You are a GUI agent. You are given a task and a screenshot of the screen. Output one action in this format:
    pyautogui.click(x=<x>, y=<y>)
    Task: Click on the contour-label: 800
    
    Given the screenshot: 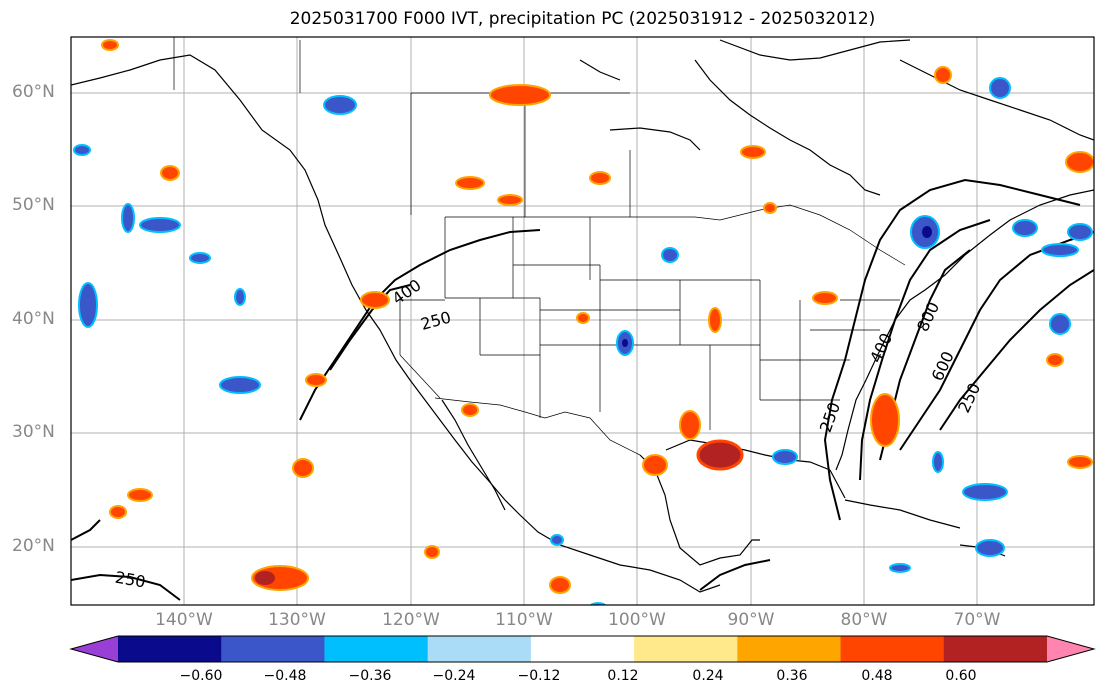 What is the action you would take?
    pyautogui.click(x=928, y=317)
    